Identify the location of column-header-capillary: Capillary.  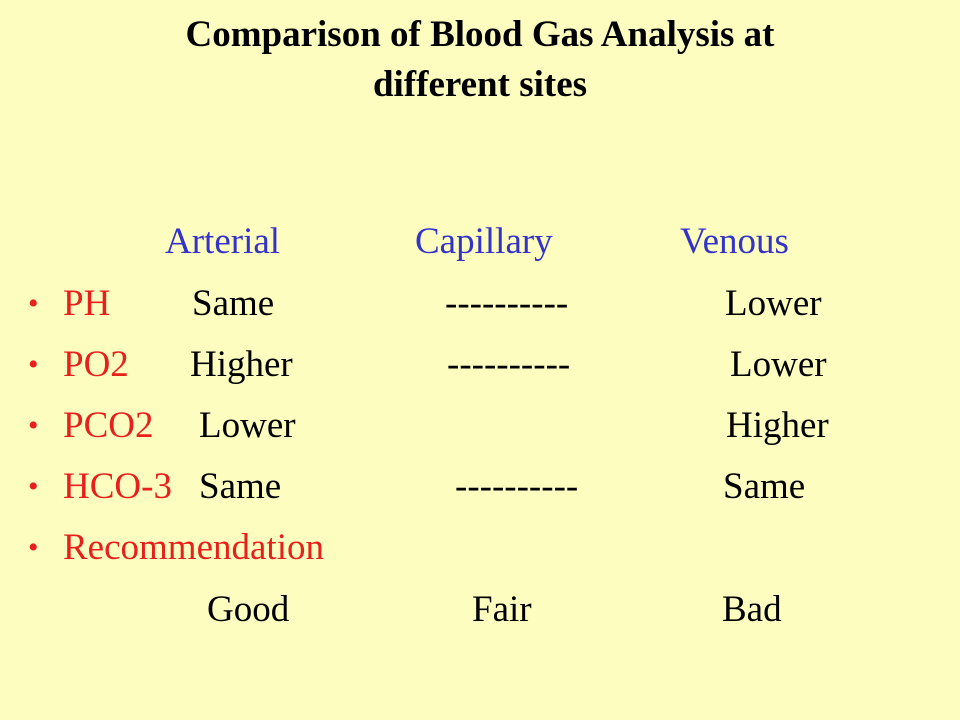
(484, 241).